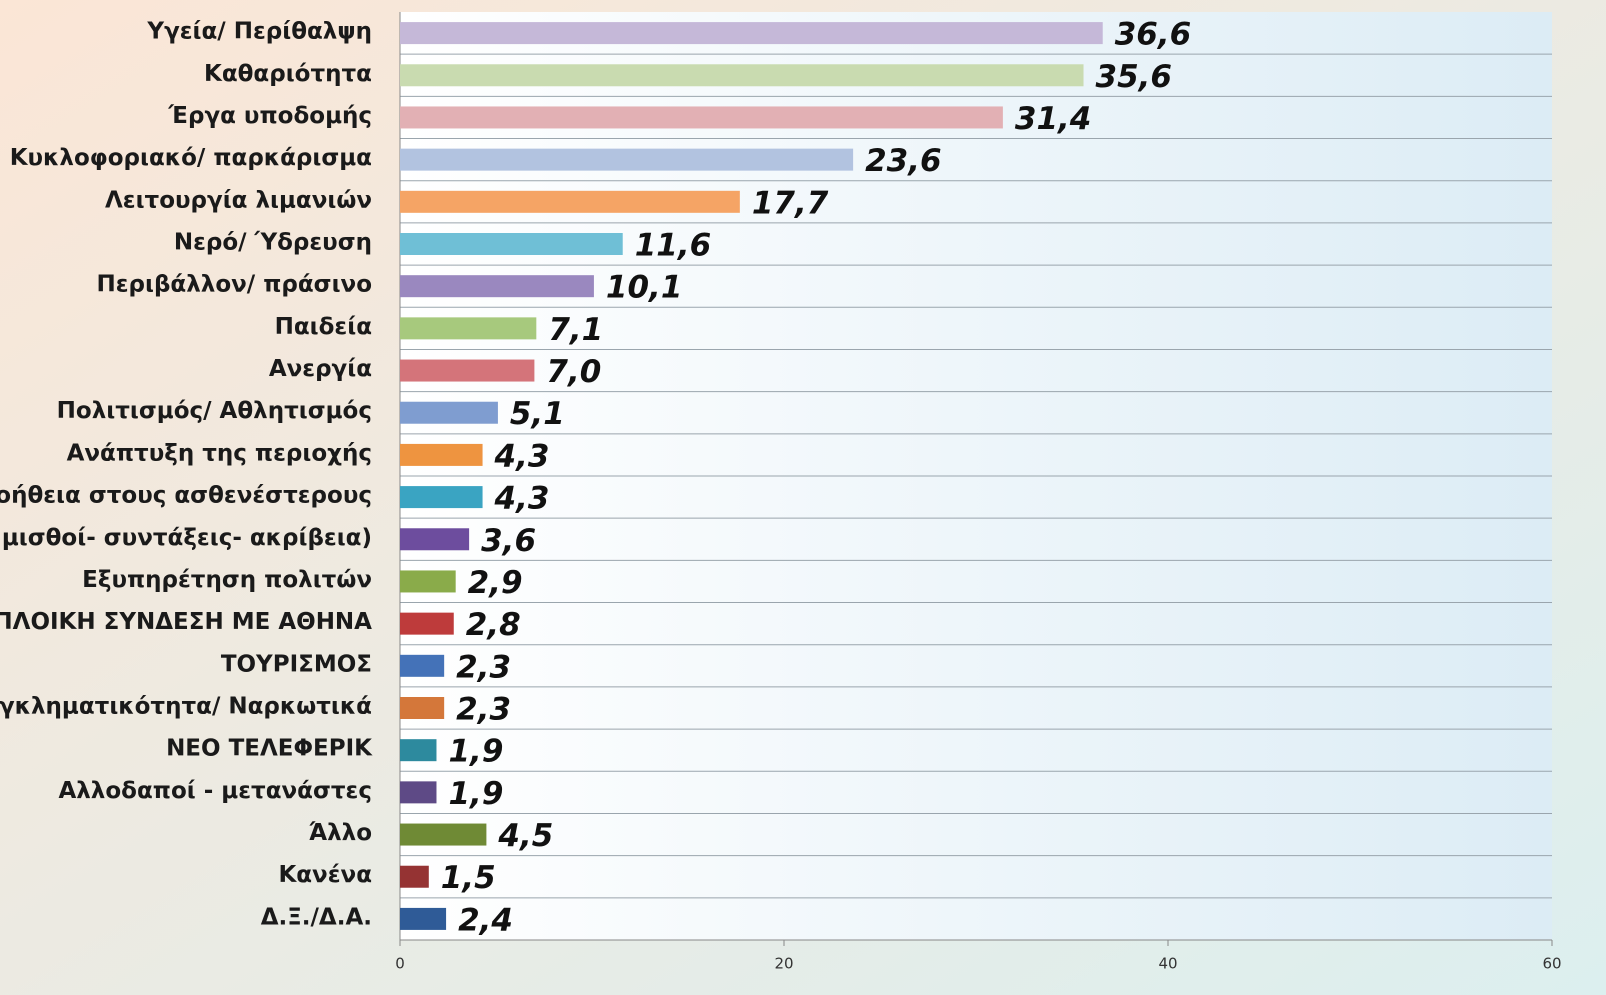 This screenshot has width=1606, height=995. Describe the element at coordinates (288, 74) in the screenshot. I see `category-label: Καθαριότητα` at that location.